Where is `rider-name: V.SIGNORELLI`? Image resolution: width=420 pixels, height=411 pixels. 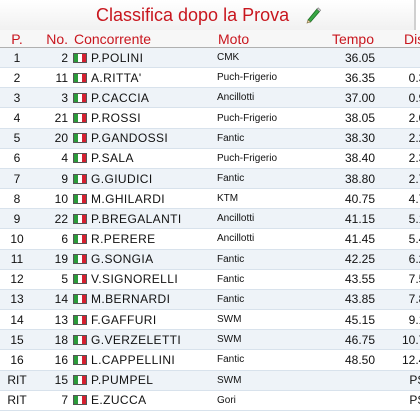 rider-name: V.SIGNORELLI is located at coordinates (135, 279).